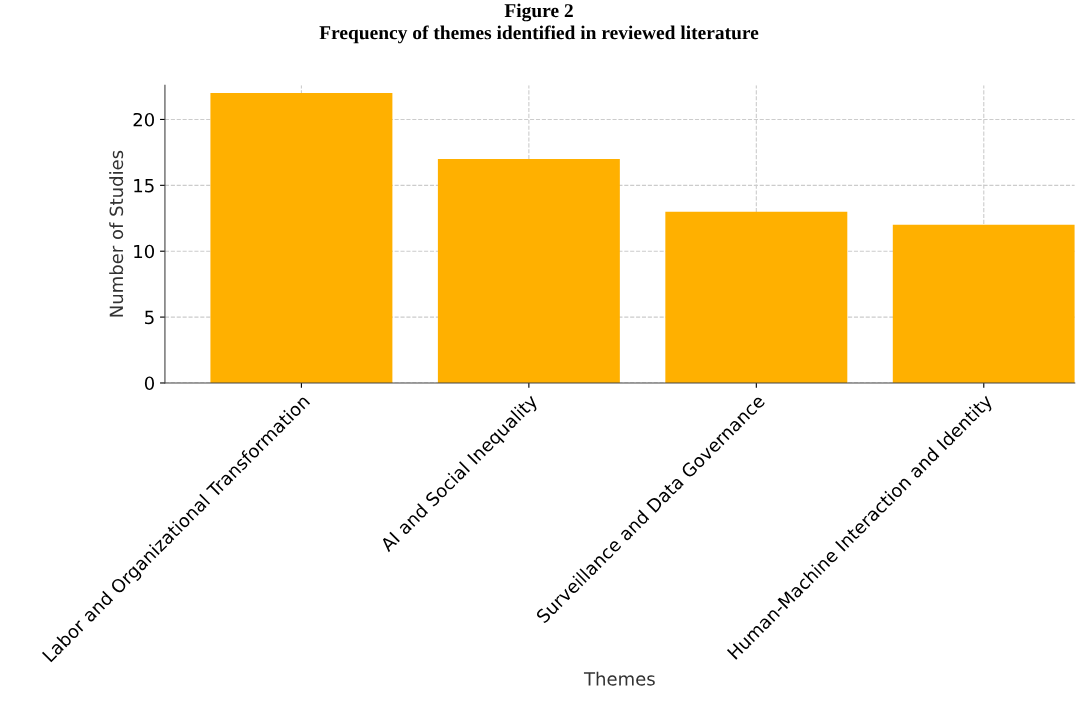 Image resolution: width=1078 pixels, height=704 pixels. What do you see at coordinates (539, 23) in the screenshot?
I see `chart-title: Figure 2 Frequency of themes identified in reviewed literature` at bounding box center [539, 23].